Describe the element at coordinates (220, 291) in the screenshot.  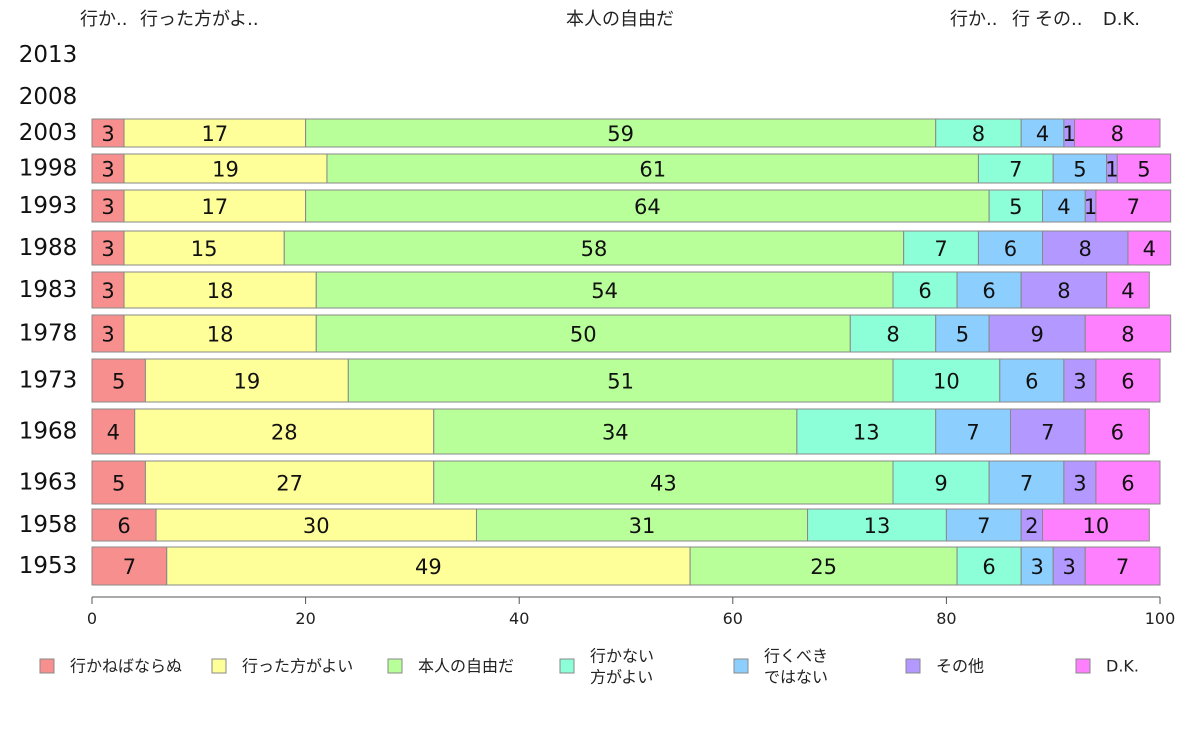
I see `bar-label-1983-series-1: 18` at that location.